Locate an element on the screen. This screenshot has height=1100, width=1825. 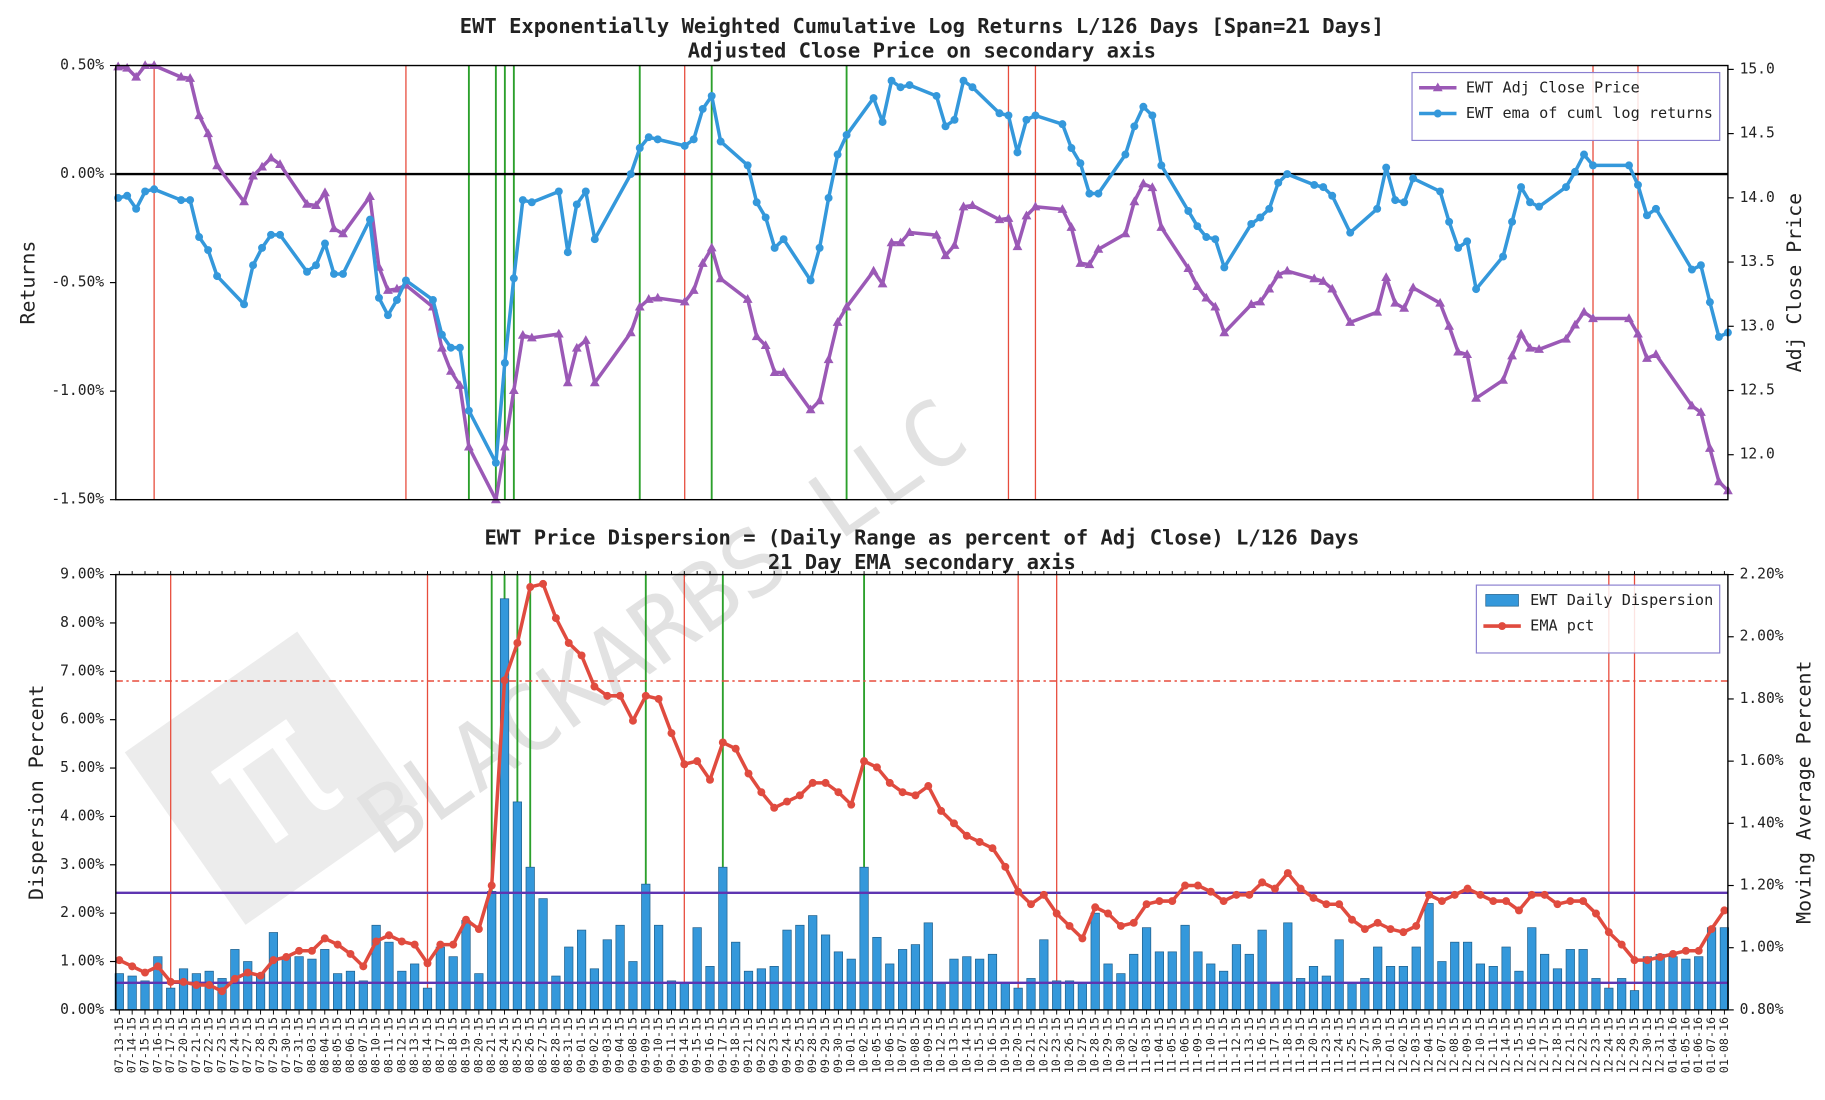
x-tick-label: 12-03-15 is located at coordinates (1416, 1045).